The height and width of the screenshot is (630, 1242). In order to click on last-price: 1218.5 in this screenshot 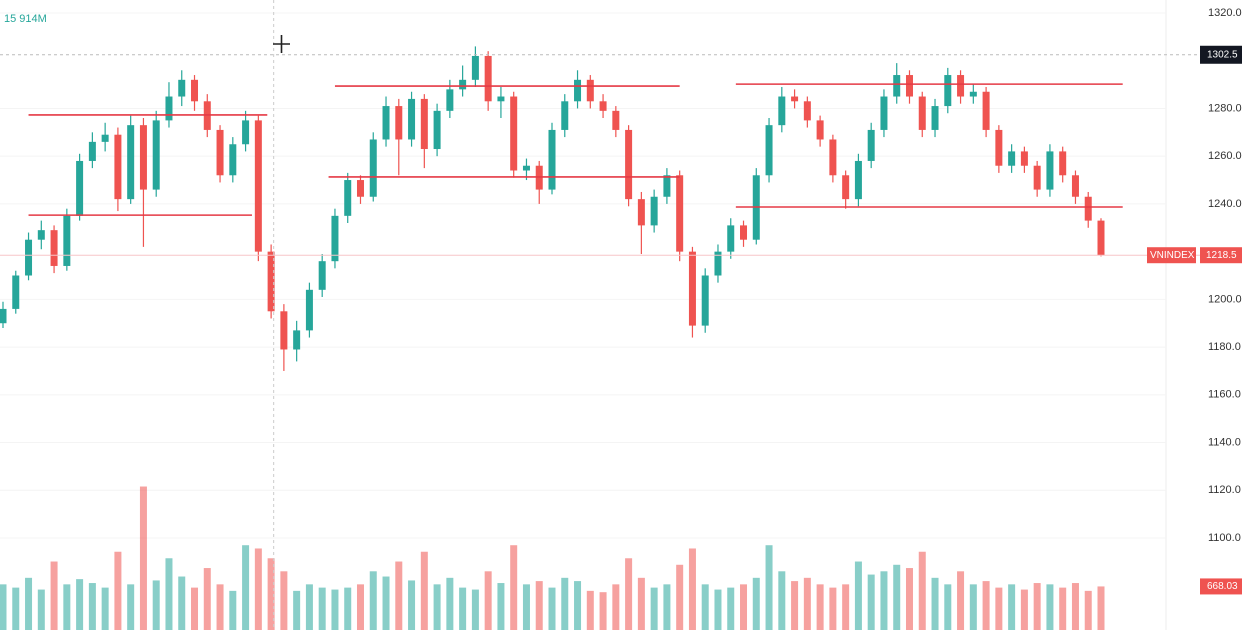, I will do `click(1221, 255)`.